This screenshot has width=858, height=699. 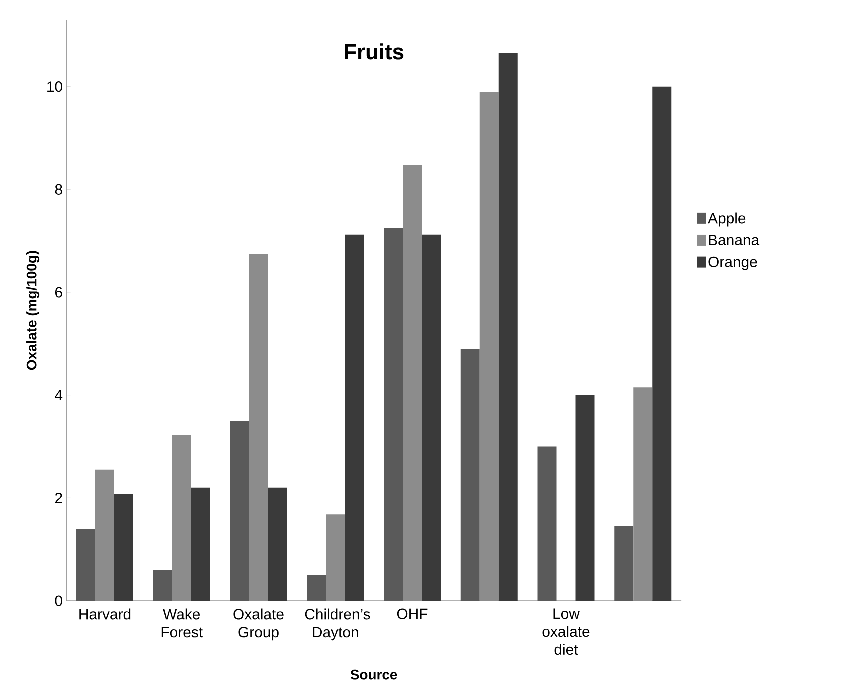 What do you see at coordinates (259, 624) in the screenshot?
I see `x-tick-label: Oxalate Group` at bounding box center [259, 624].